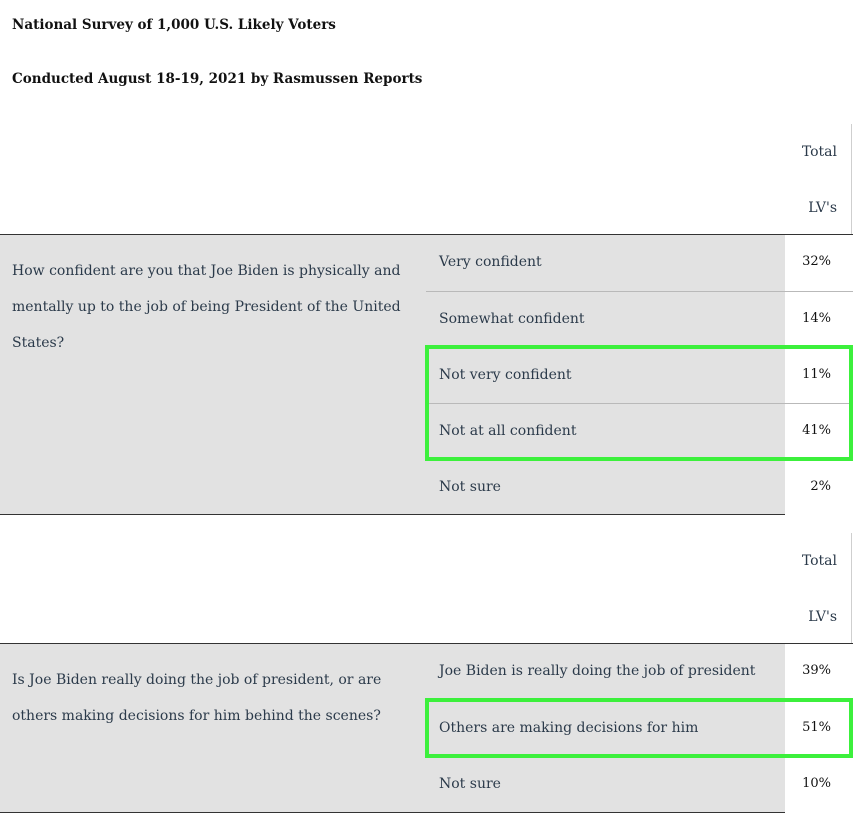  I want to click on answer-value: 41%, so click(816, 430).